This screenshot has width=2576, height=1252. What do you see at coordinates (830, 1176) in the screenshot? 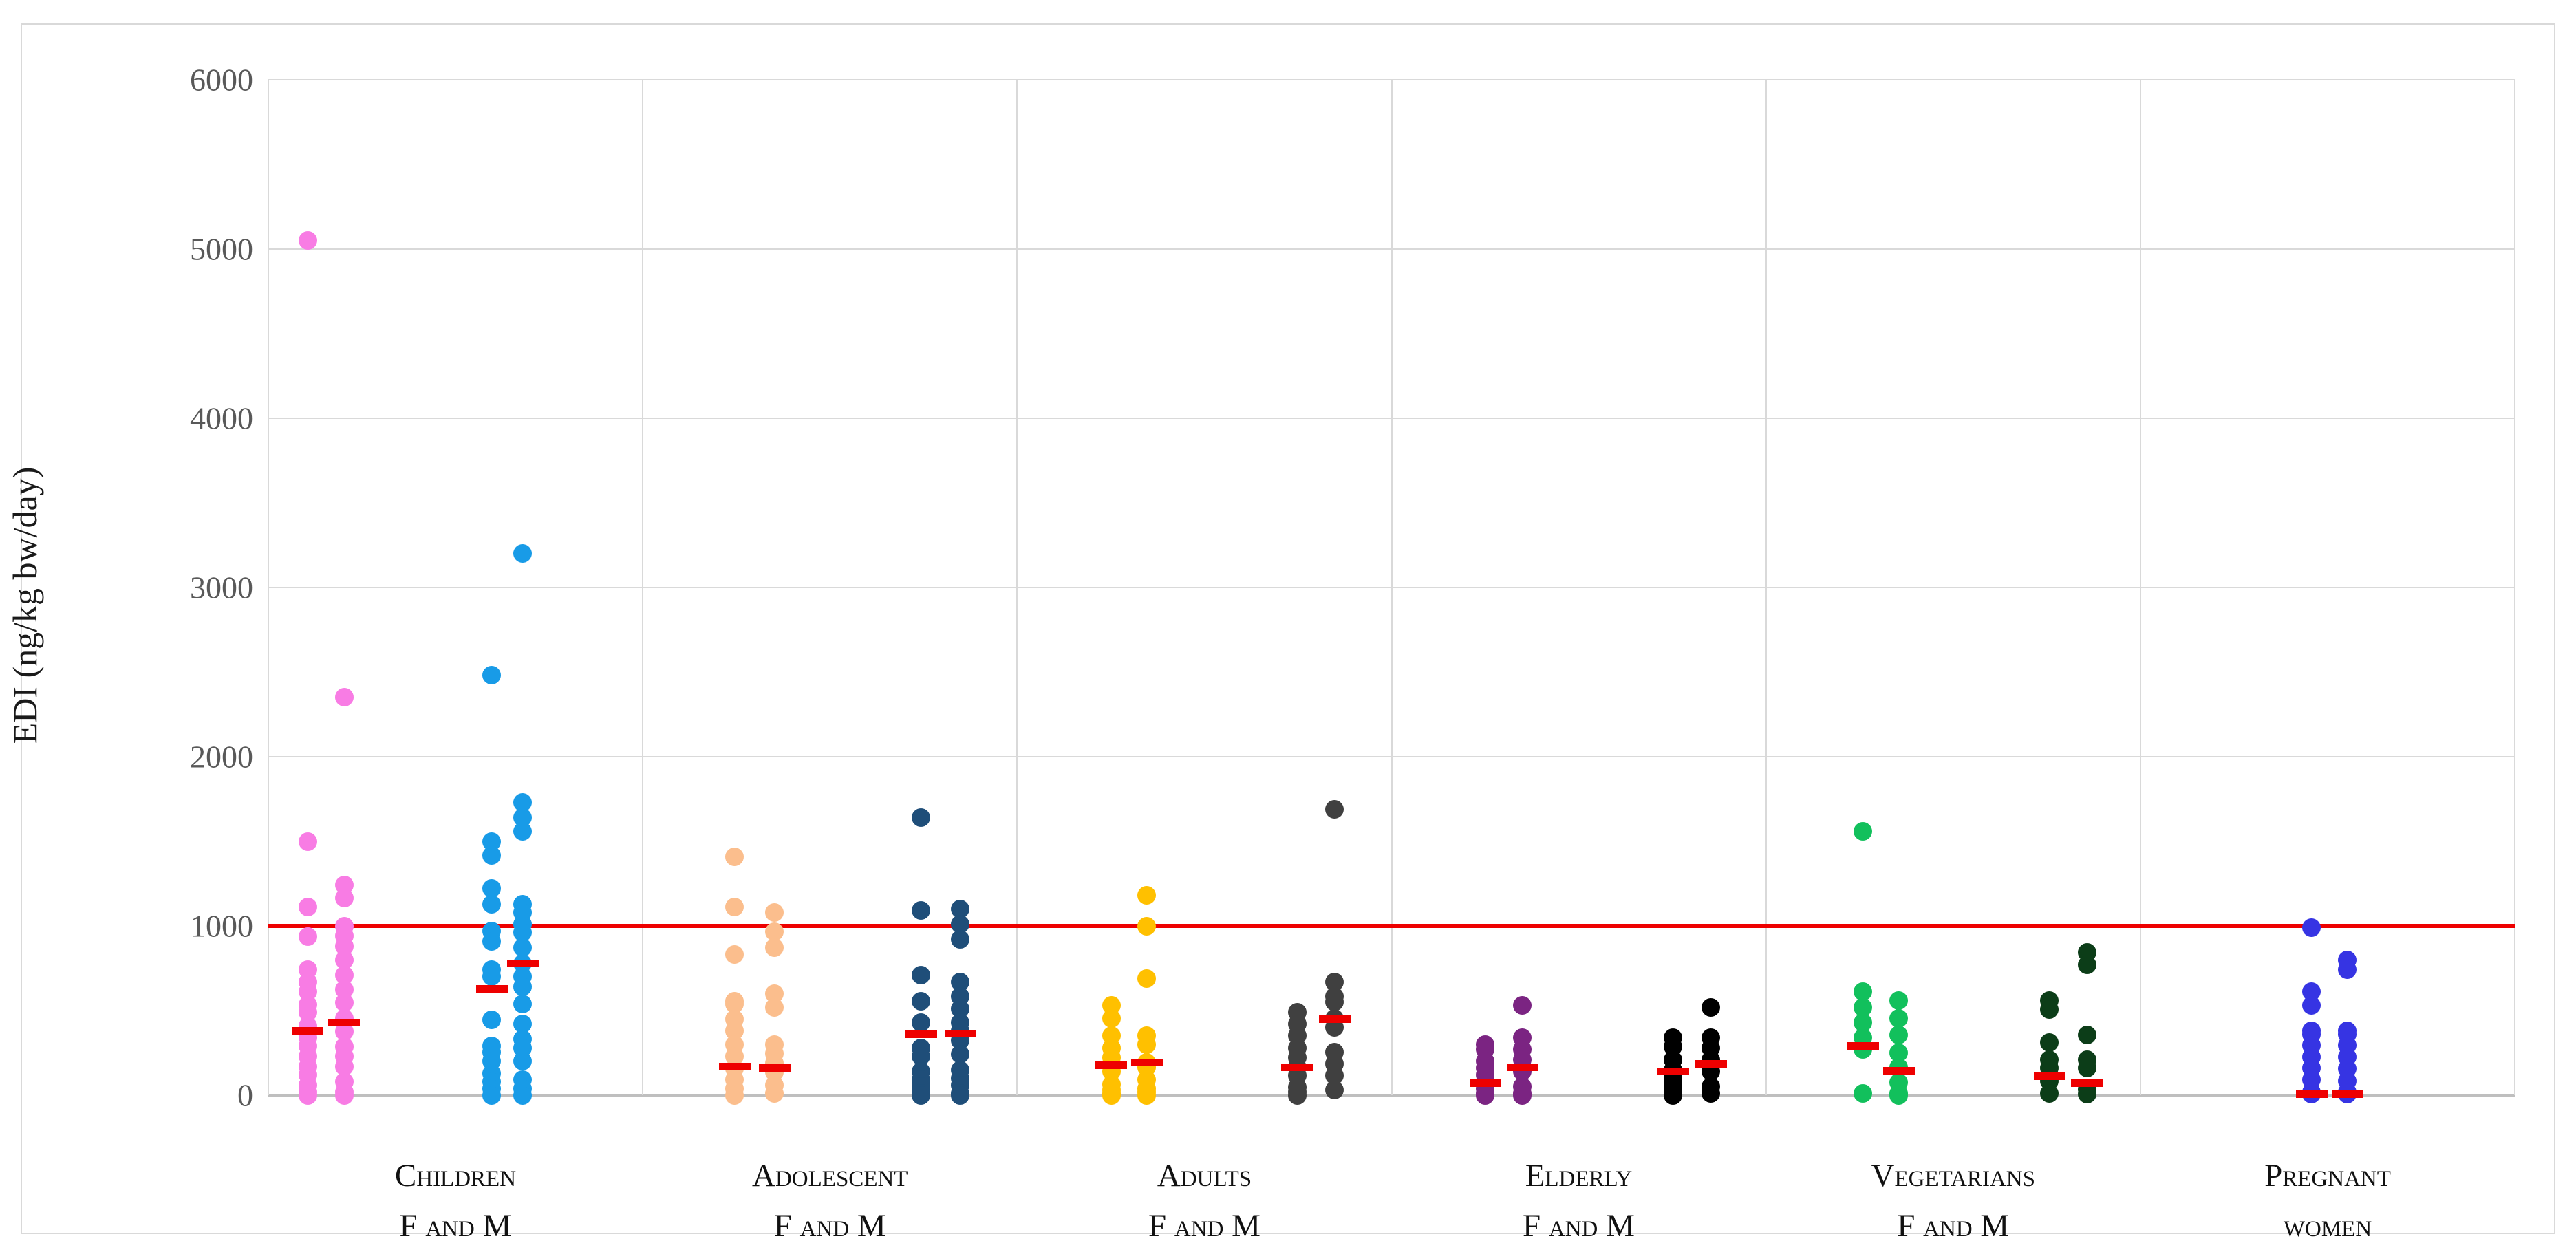
I see `group-label-line1: Adolescent` at bounding box center [830, 1176].